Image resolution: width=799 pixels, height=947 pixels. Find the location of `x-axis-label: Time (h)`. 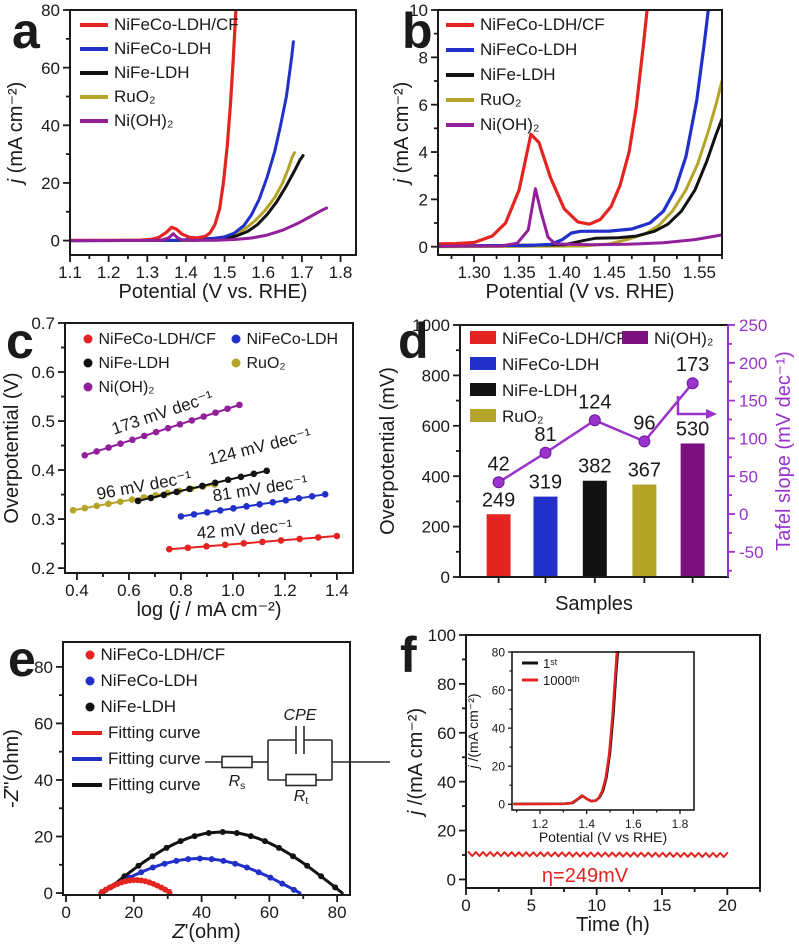

x-axis-label: Time (h) is located at coordinates (613, 925).